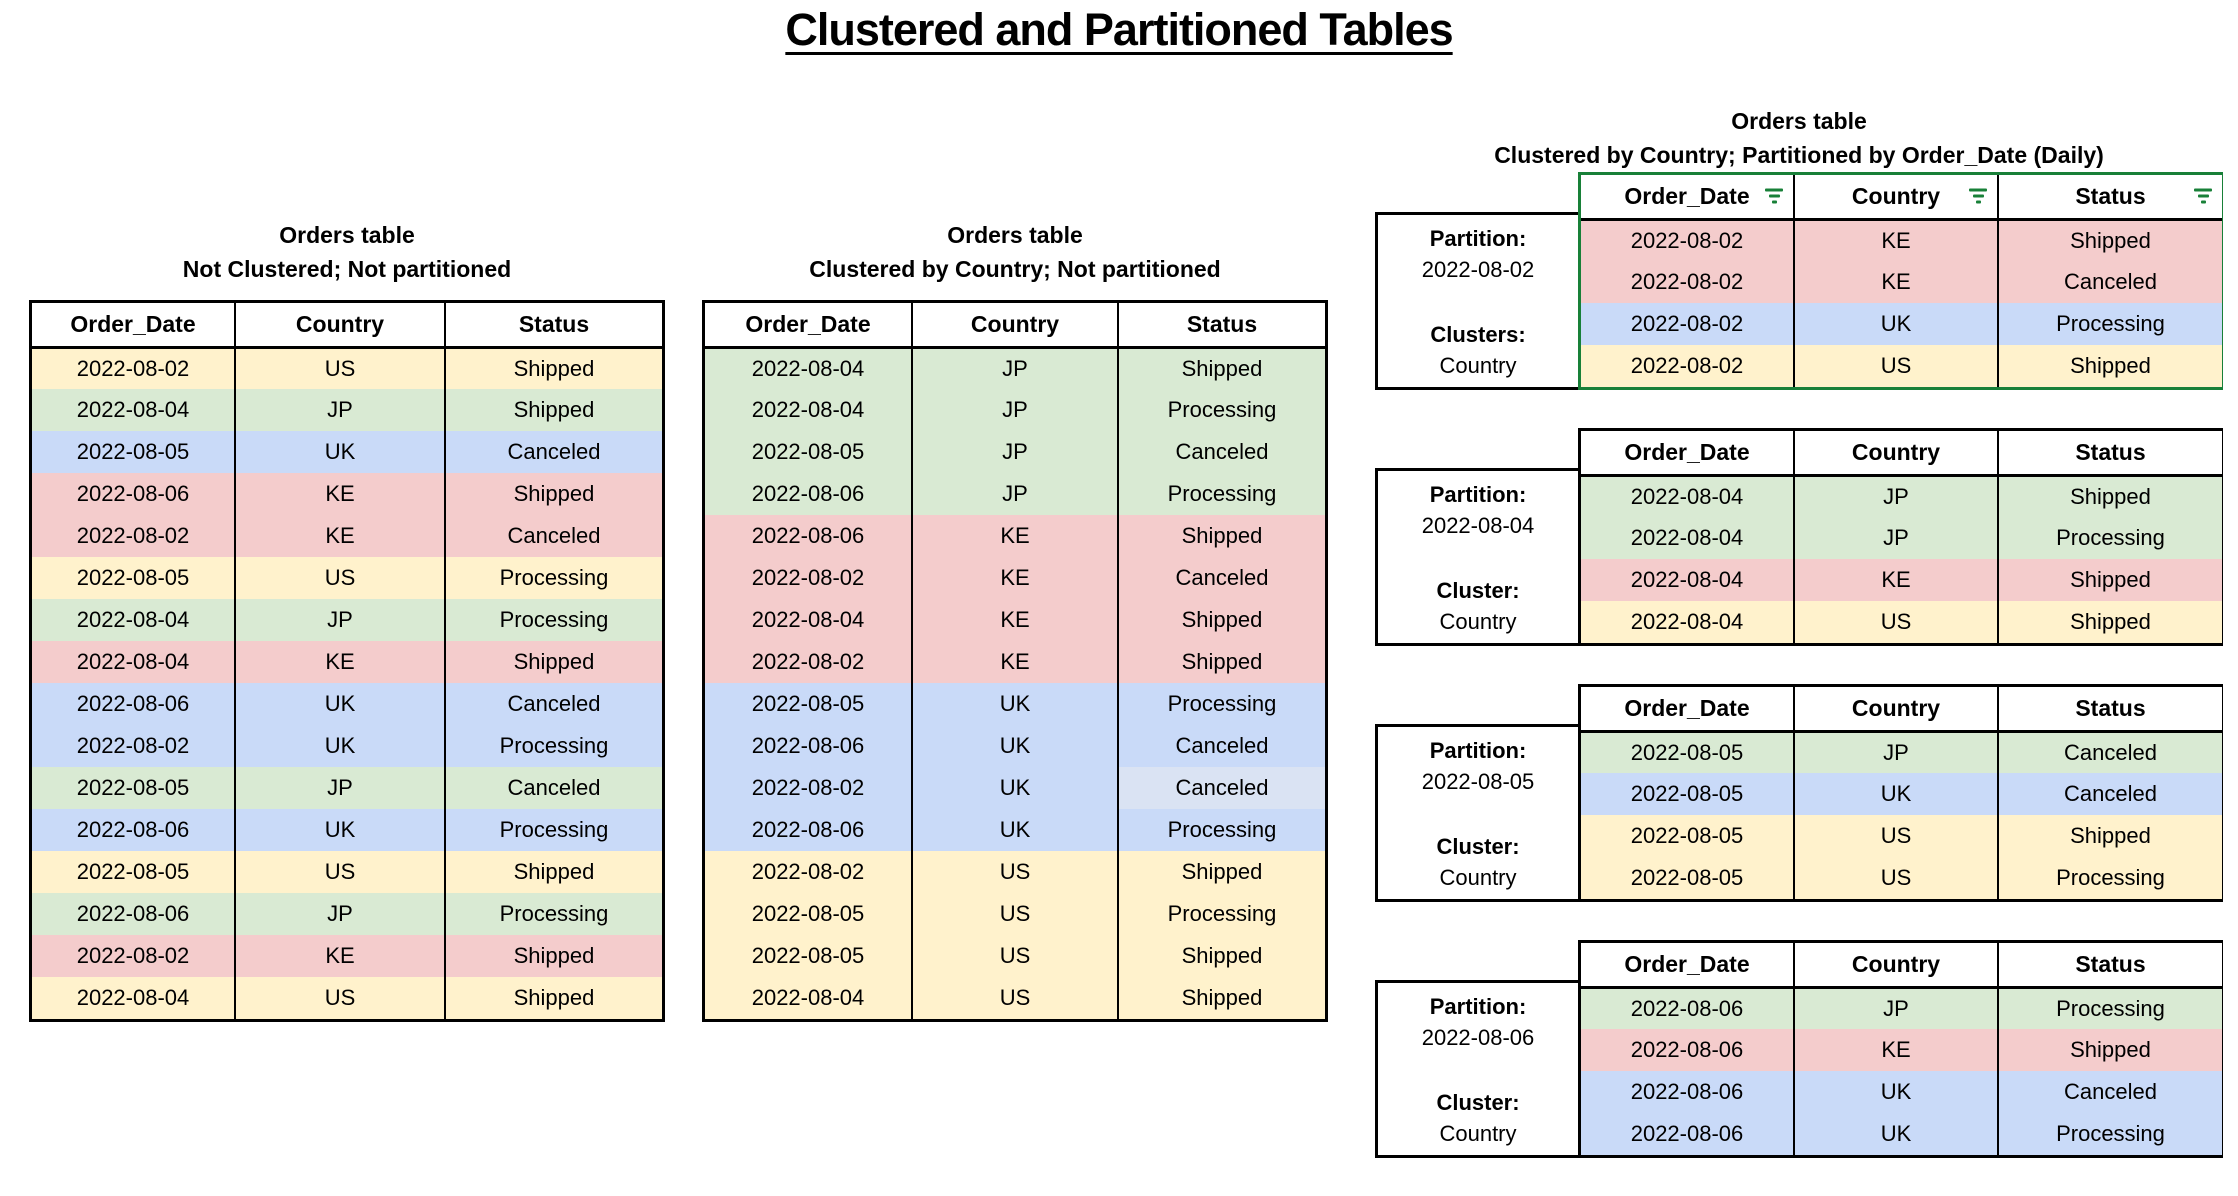 Image resolution: width=2238 pixels, height=1196 pixels. I want to click on partition-label-box: Partition: 2022-08-05 Cluster: Country, so click(1476, 813).